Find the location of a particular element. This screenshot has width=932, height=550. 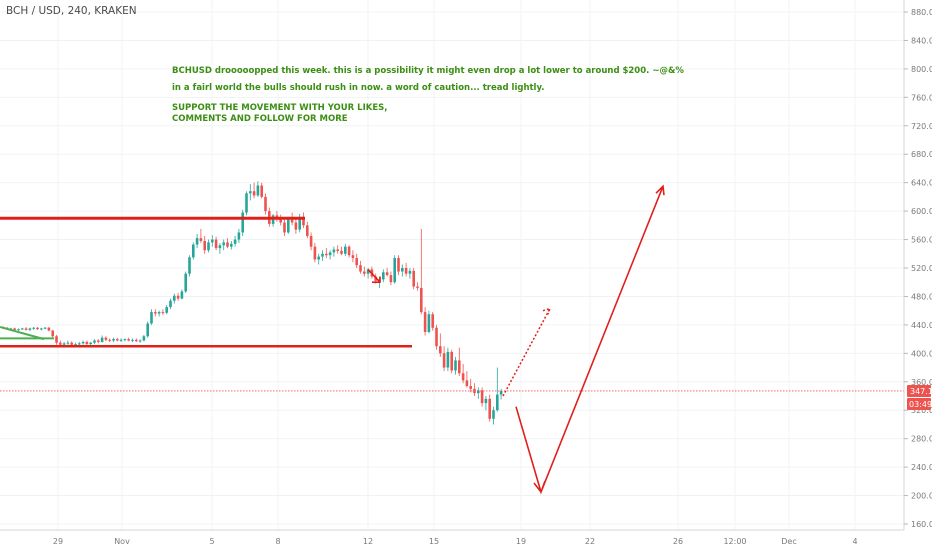

price-tick-label: 680.0 is located at coordinates (921, 154).